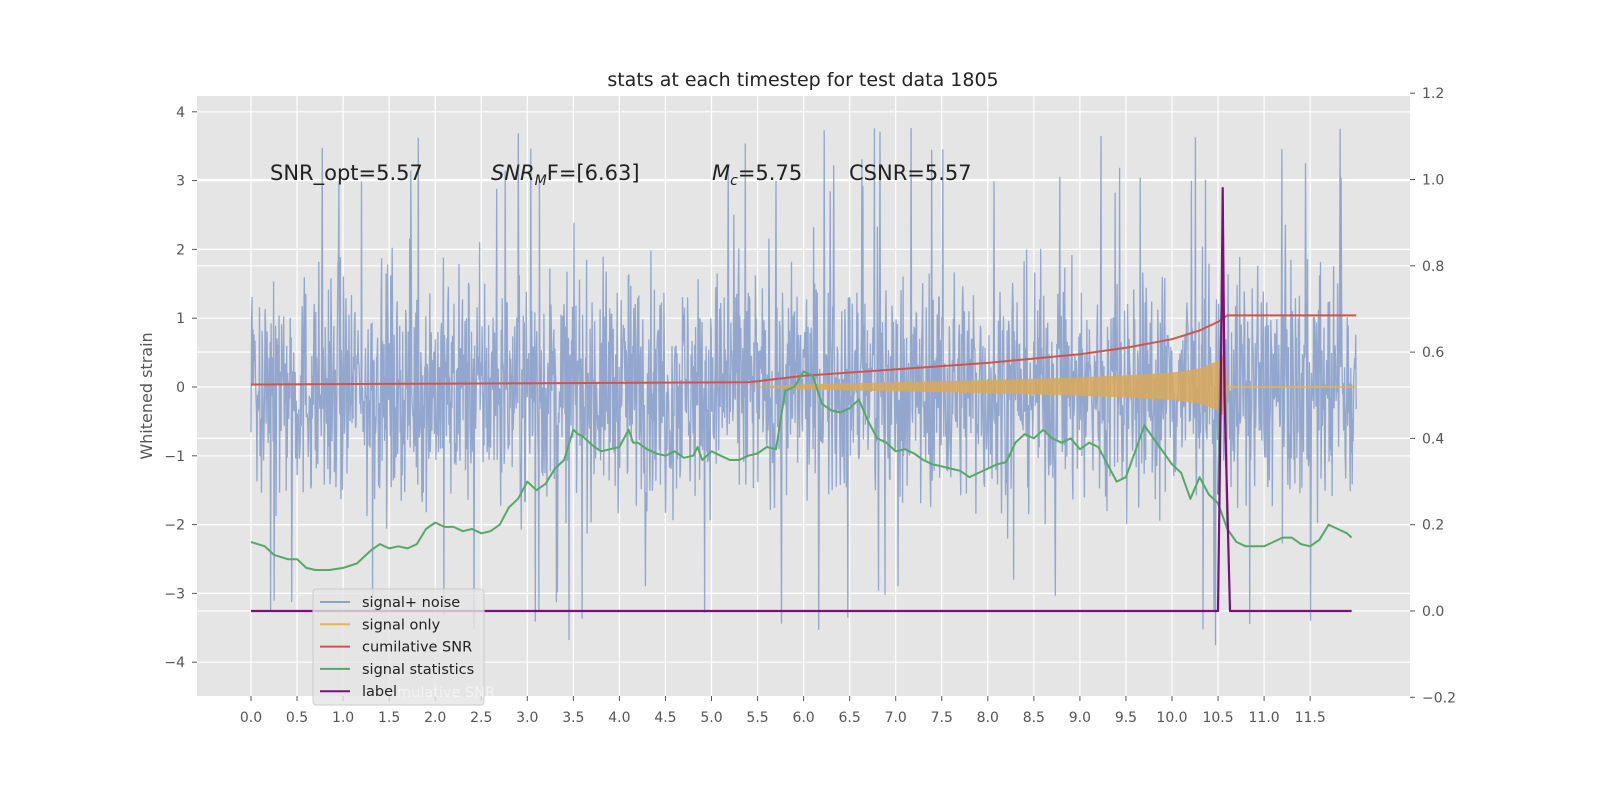 The width and height of the screenshot is (1600, 800). Describe the element at coordinates (401, 625) in the screenshot. I see `legend-entry: signal only` at that location.